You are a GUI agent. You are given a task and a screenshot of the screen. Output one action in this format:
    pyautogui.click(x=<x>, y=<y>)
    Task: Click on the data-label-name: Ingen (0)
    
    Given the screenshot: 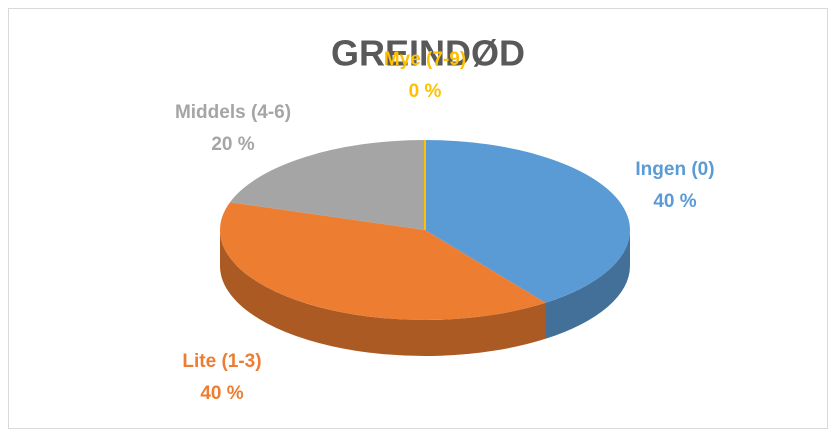 What is the action you would take?
    pyautogui.click(x=674, y=169)
    